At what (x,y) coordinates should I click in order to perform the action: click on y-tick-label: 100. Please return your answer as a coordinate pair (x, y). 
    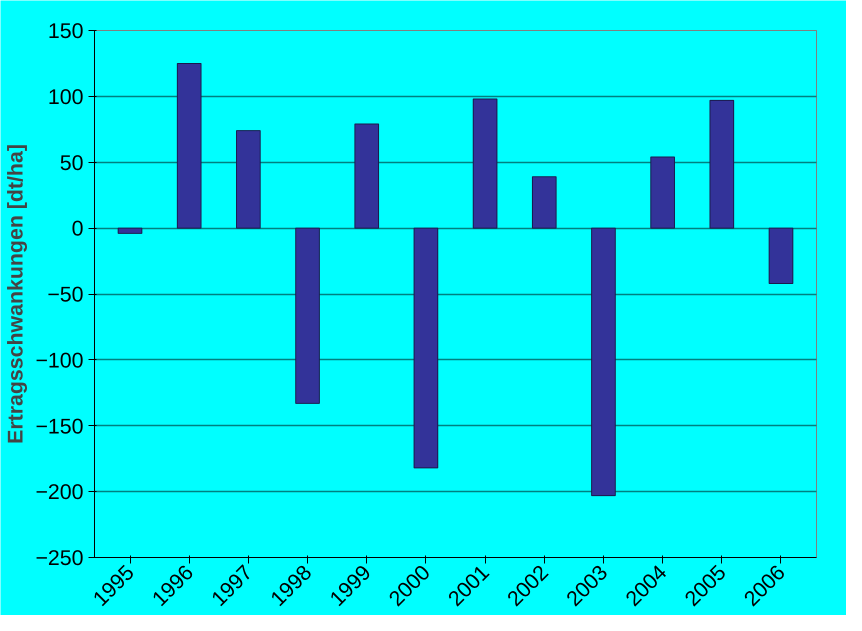
    Looking at the image, I should click on (66, 96).